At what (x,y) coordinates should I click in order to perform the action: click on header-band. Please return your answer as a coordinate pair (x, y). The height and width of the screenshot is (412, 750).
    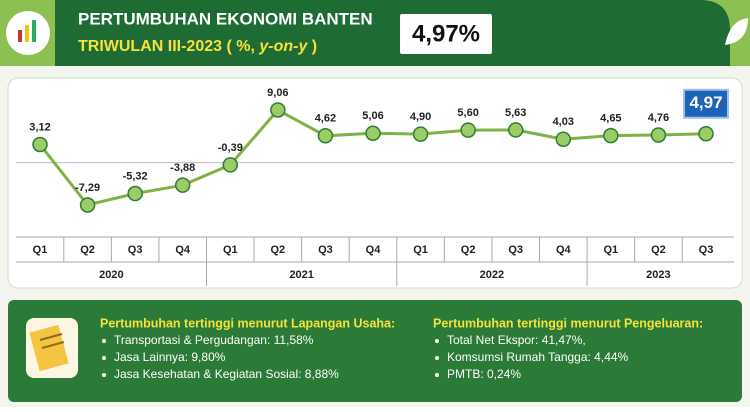
    Looking at the image, I should click on (392, 33).